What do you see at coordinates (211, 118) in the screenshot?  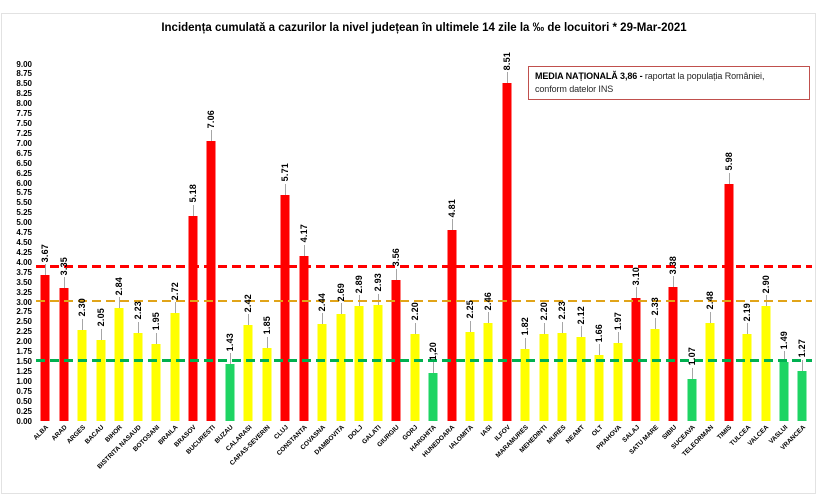 I see `bar-value-label: 7.06` at bounding box center [211, 118].